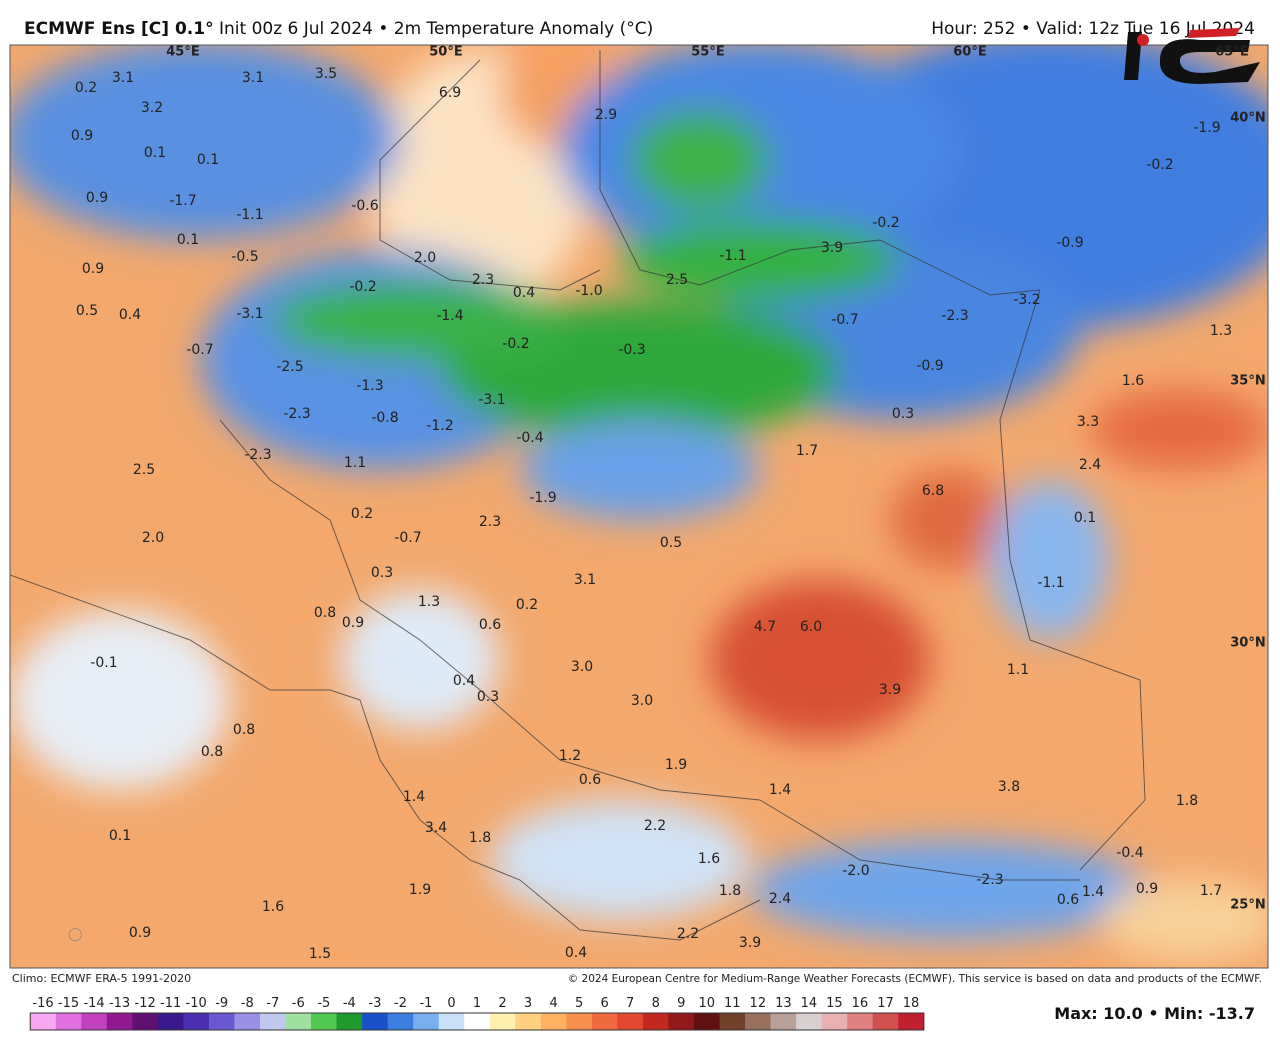  Describe the element at coordinates (68, 1003) in the screenshot. I see `colorbar-tick-label: -15` at that location.